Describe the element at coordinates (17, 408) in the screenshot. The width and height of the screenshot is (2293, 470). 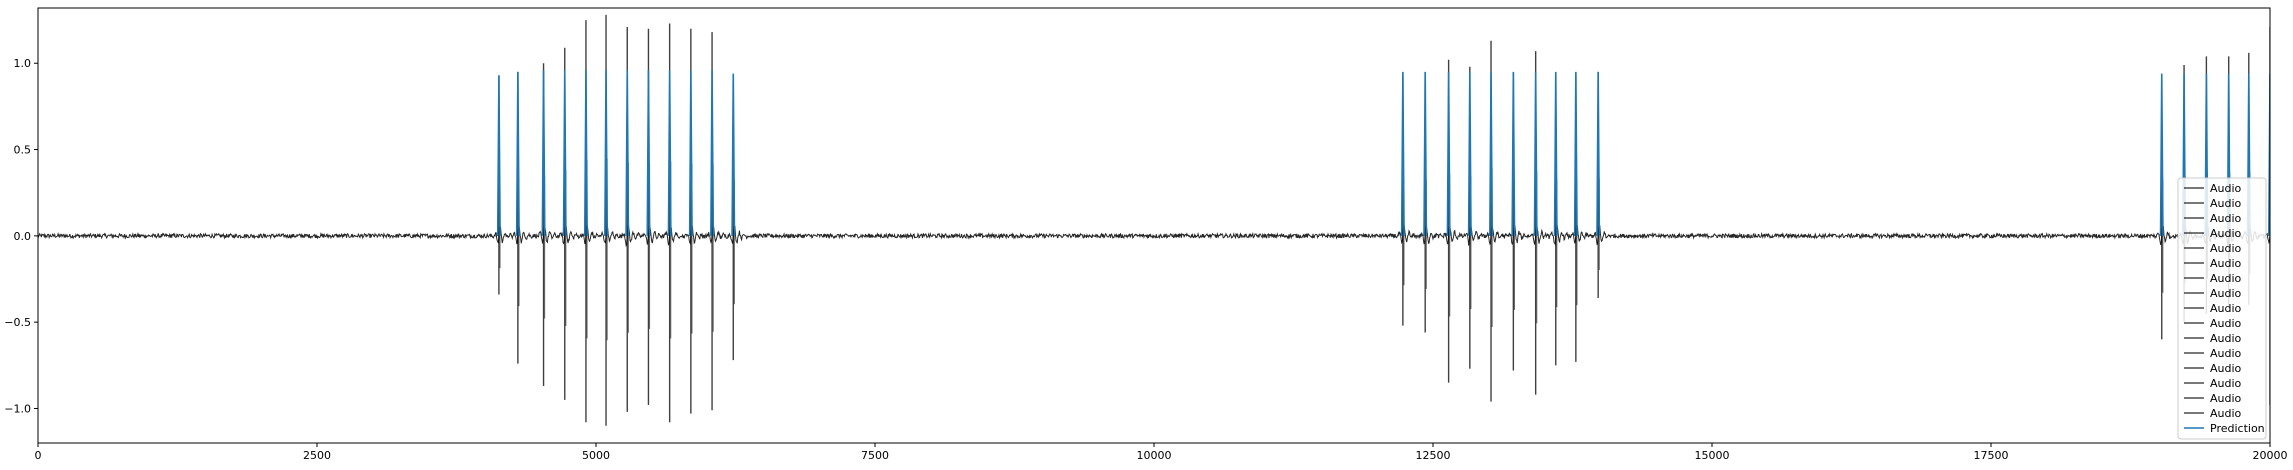
I see `y-tick-label: −1.0` at that location.